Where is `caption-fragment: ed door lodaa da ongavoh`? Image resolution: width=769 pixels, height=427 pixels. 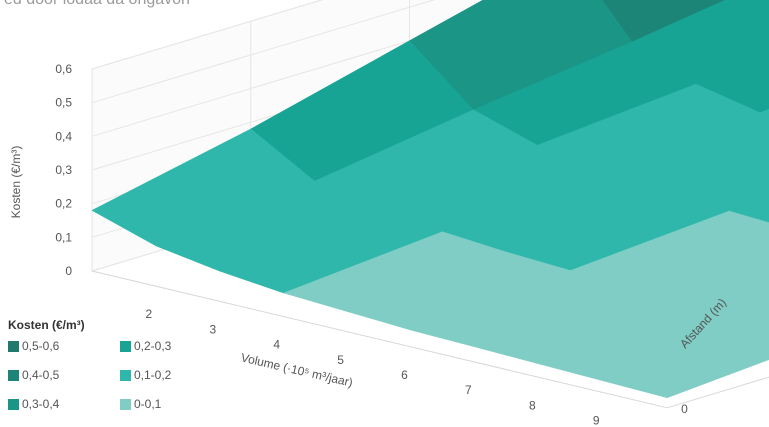
caption-fragment: ed door lodaa da ongavoh is located at coordinates (97, 4).